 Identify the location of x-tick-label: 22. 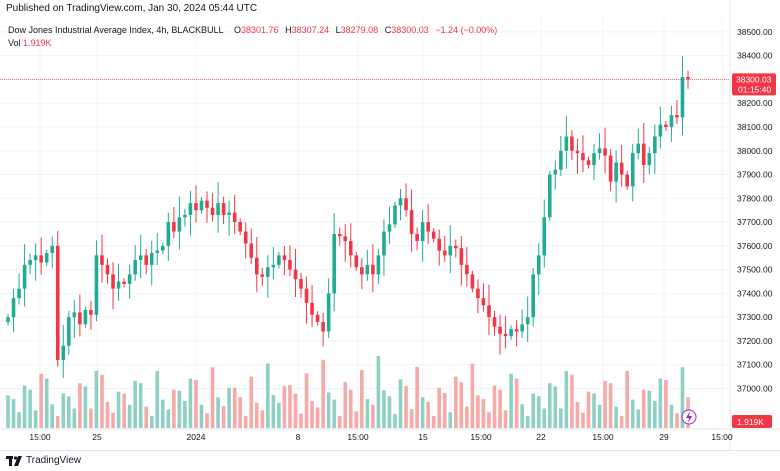
(541, 437).